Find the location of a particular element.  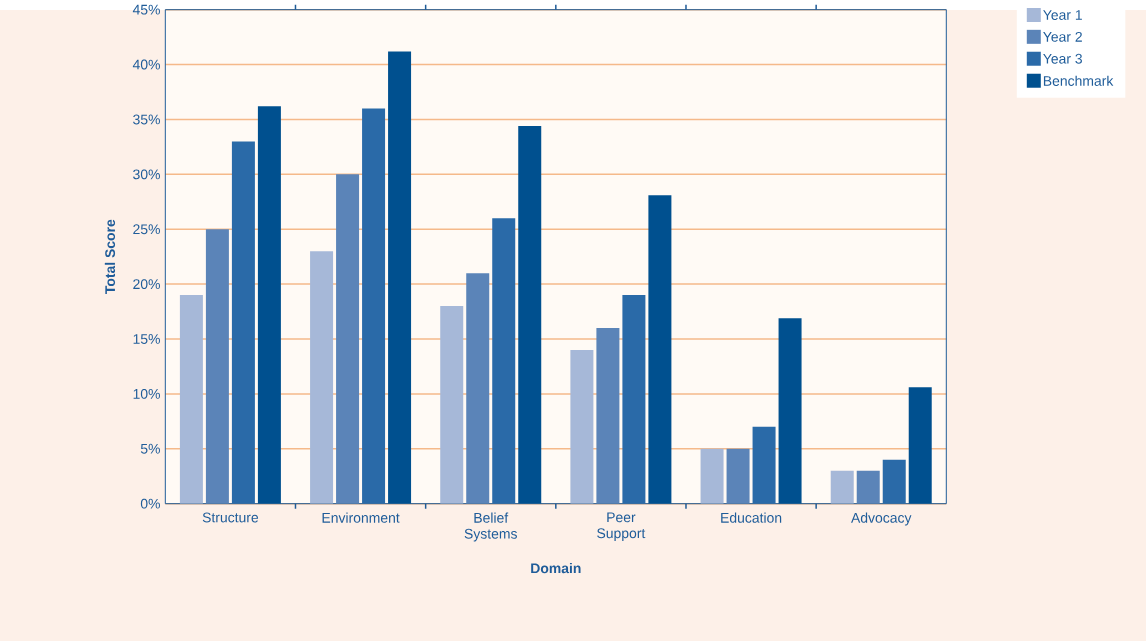

y-tick-label: 40% is located at coordinates (146, 64).